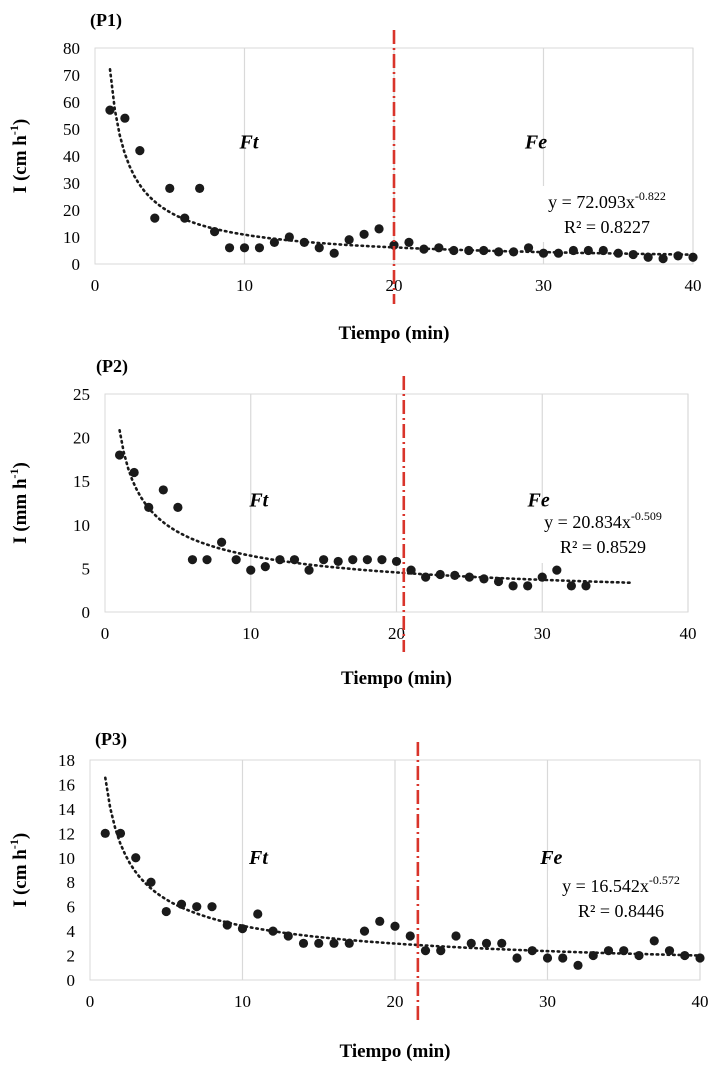 The image size is (716, 1076). What do you see at coordinates (66, 833) in the screenshot?
I see `y-tick-label: 12` at bounding box center [66, 833].